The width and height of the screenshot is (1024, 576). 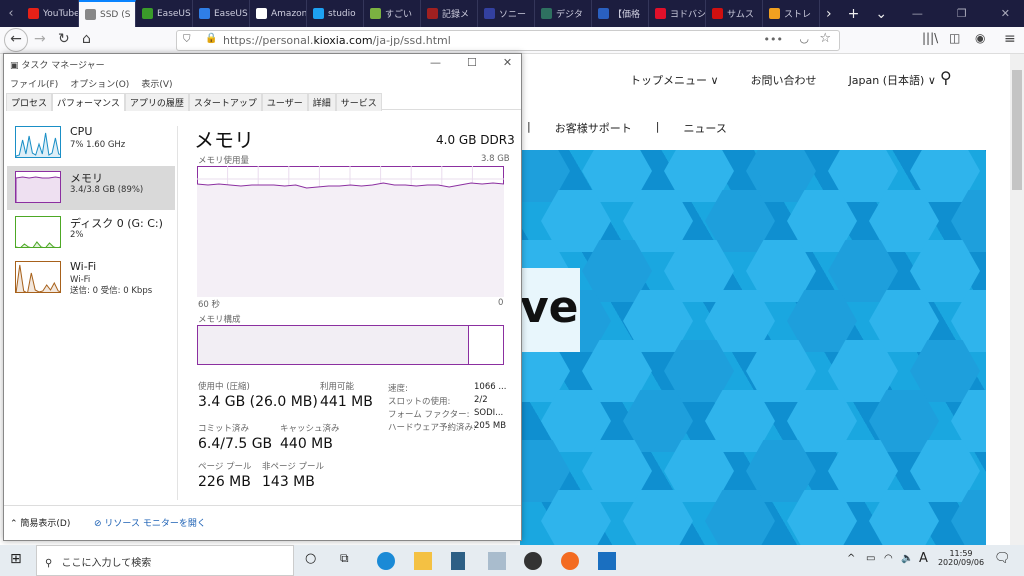 What do you see at coordinates (980, 38) in the screenshot?
I see `account-icon: ◉` at bounding box center [980, 38].